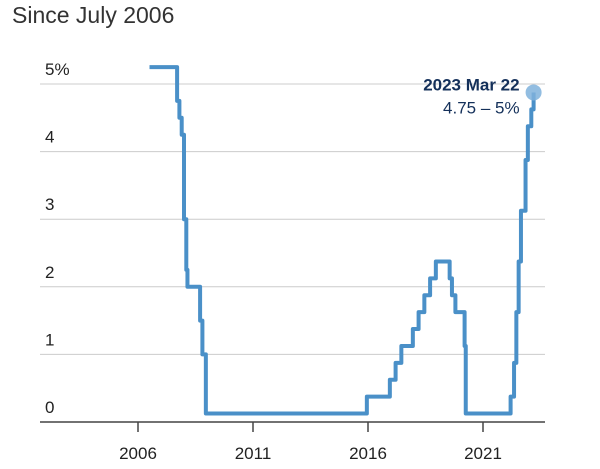 This screenshot has height=469, width=600. What do you see at coordinates (533, 92) in the screenshot?
I see `latest-point-marker` at bounding box center [533, 92].